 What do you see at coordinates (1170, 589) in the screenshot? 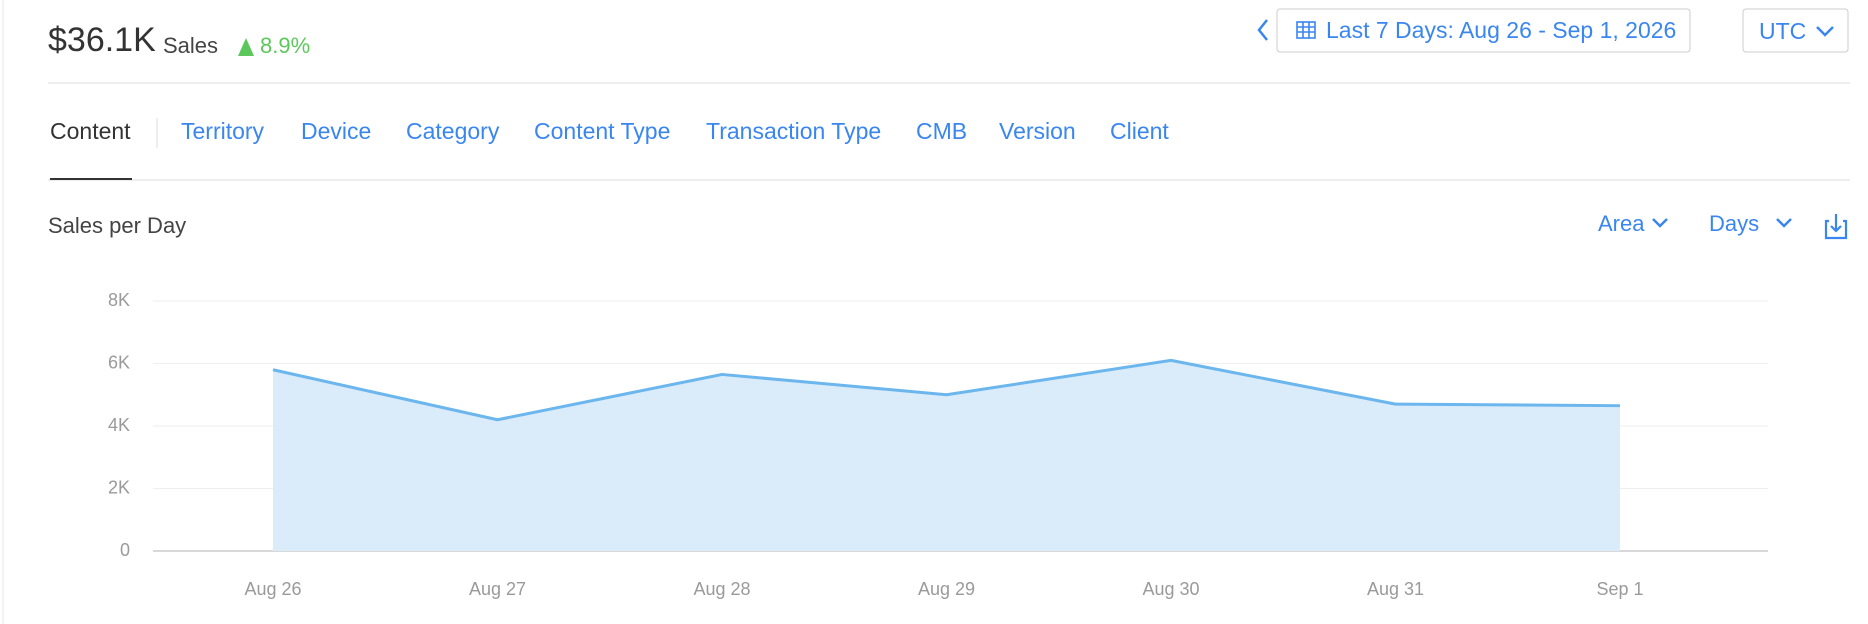
I see `x-tick-label: Aug 30` at bounding box center [1170, 589].